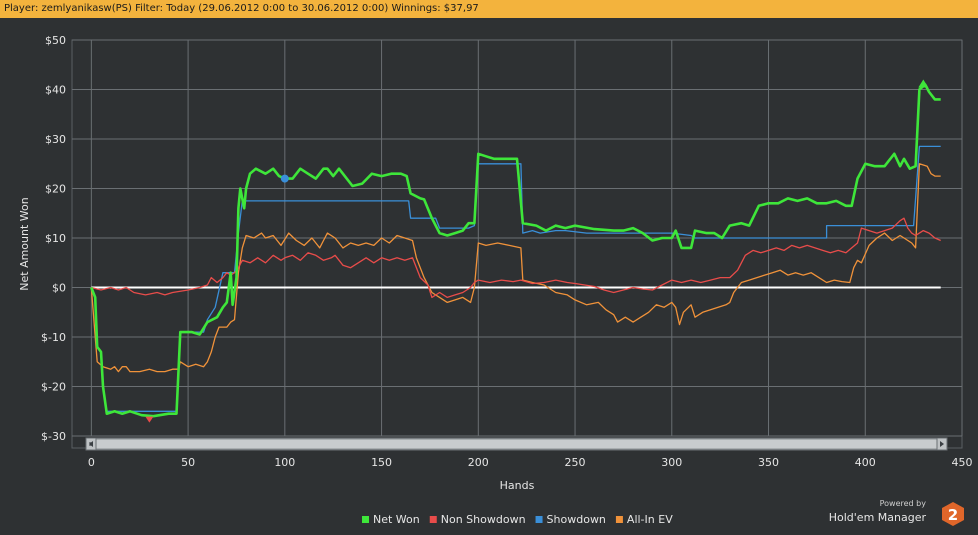  What do you see at coordinates (55, 139) in the screenshot?
I see `y-tick-label: $30` at bounding box center [55, 139].